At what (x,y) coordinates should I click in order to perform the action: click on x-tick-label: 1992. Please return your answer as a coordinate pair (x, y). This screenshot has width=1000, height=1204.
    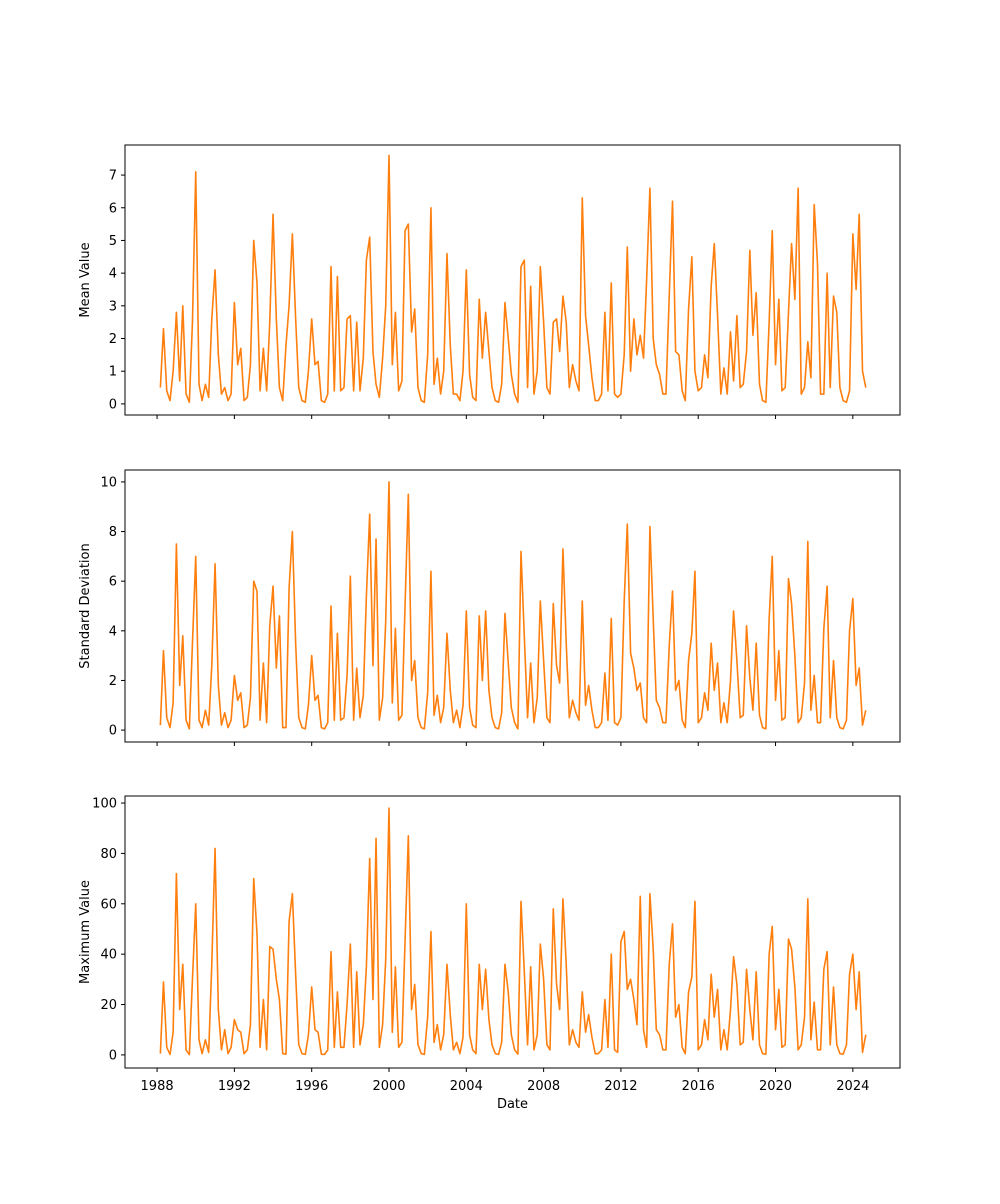
    Looking at the image, I should click on (234, 1086).